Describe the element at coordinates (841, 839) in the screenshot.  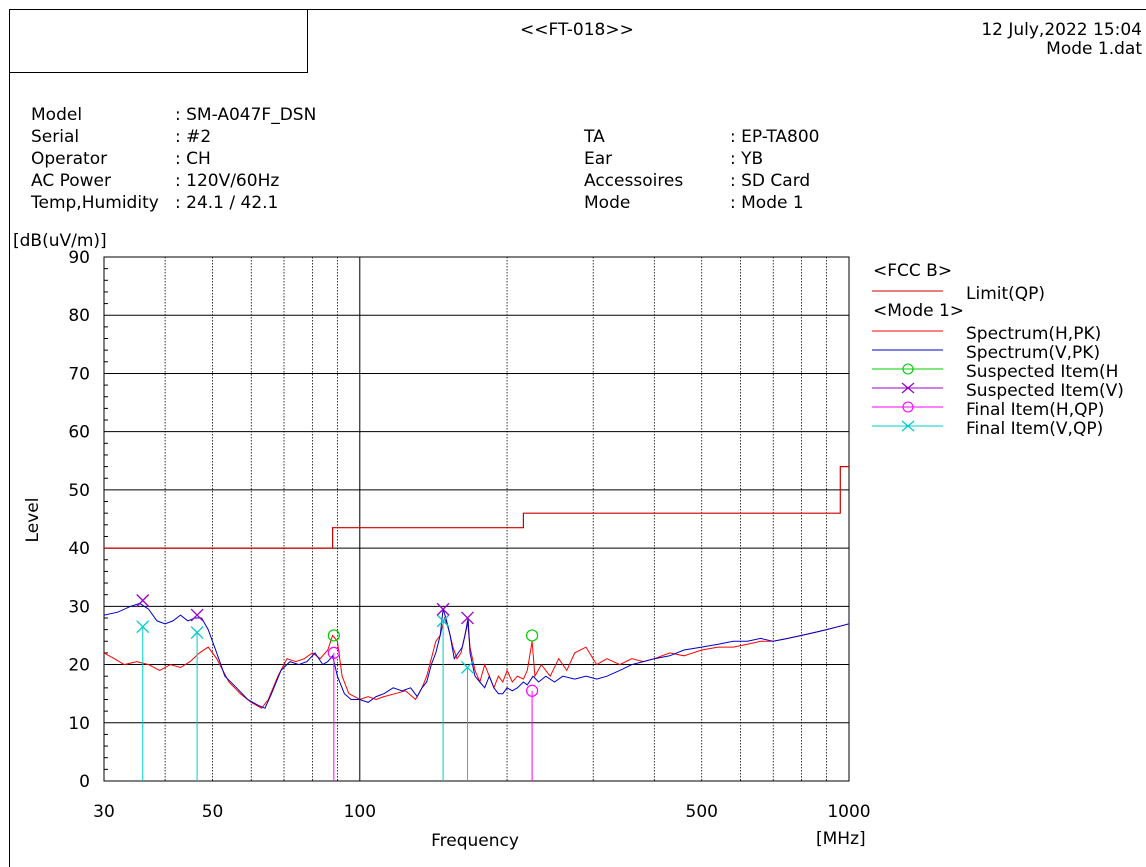
I see `x-axis-unit: [MHz]` at that location.